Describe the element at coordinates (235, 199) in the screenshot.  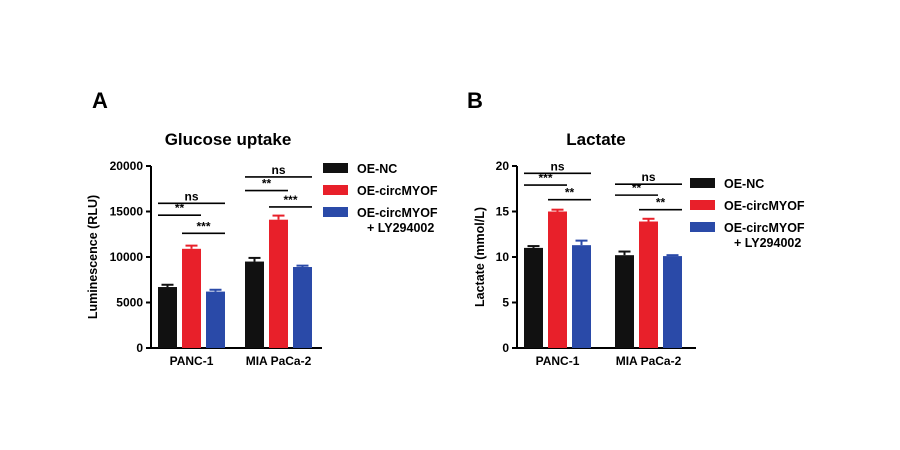
I see `panel-a-significance: ns*****ns*****` at that location.